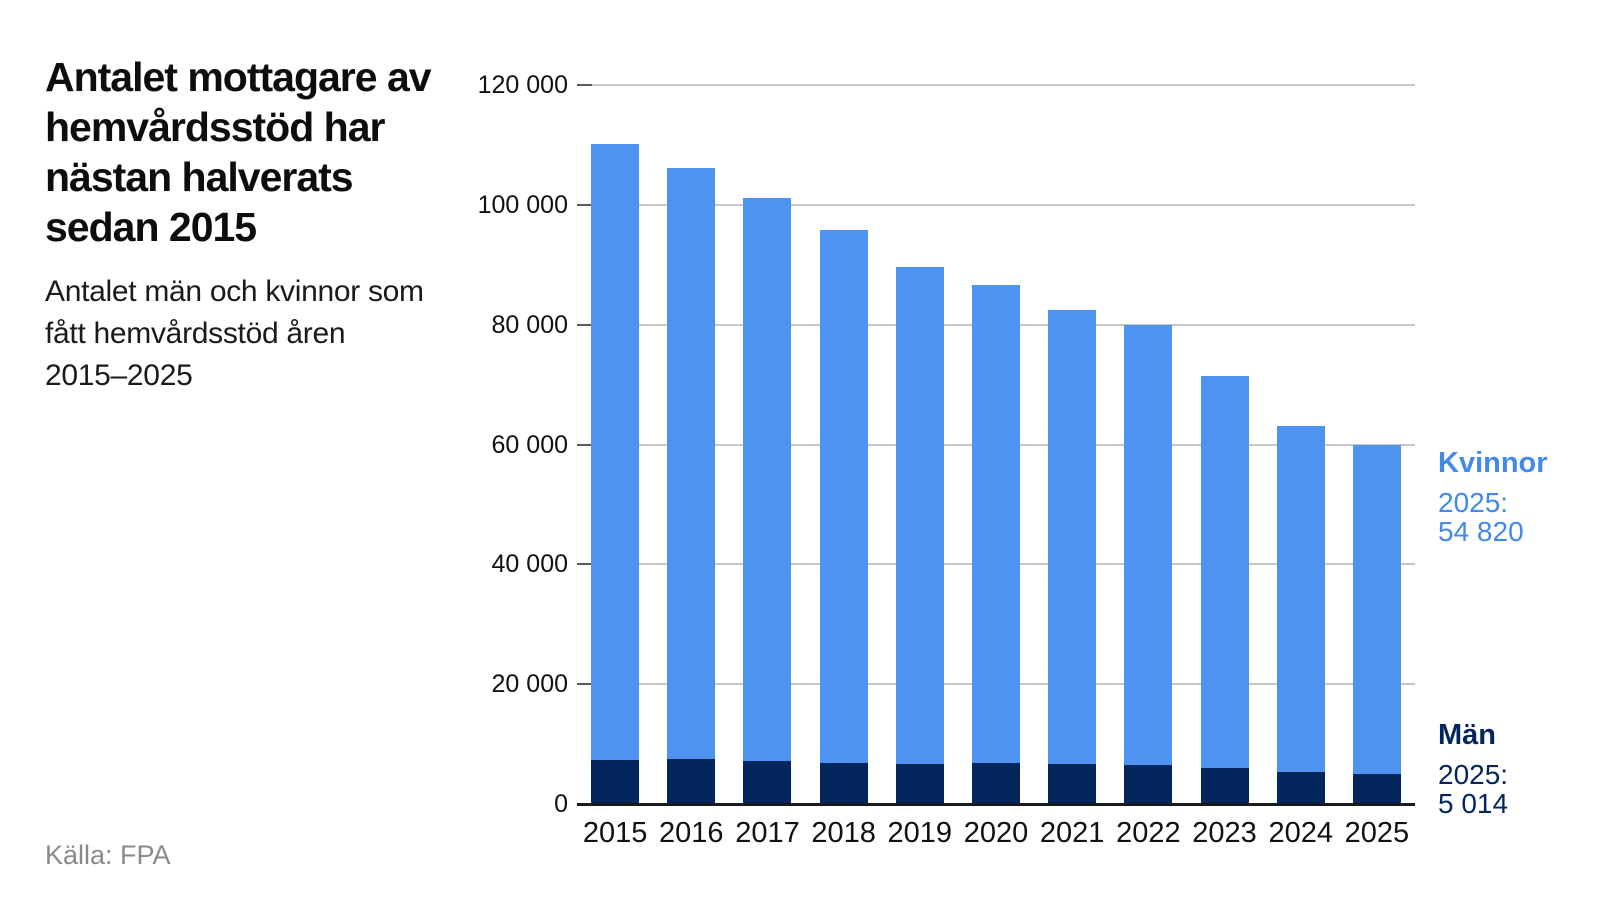 This screenshot has width=1601, height=901. What do you see at coordinates (119, 375) in the screenshot?
I see `chart-subtitle-line: 2015–2025` at bounding box center [119, 375].